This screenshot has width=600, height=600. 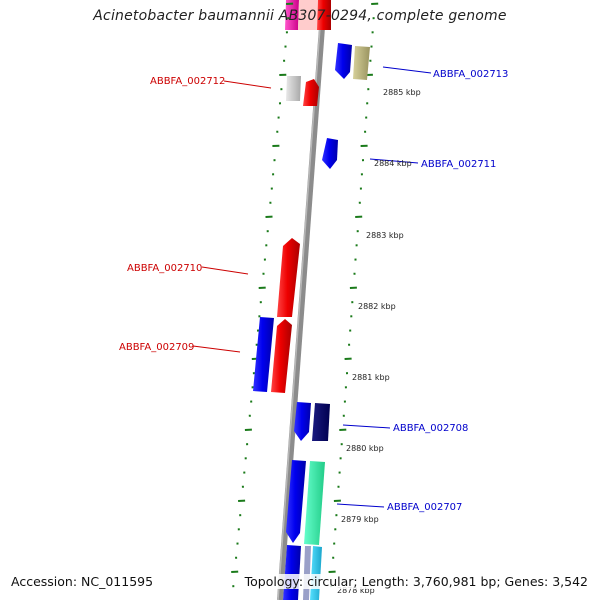 I want to click on gene-label-right: ABBFA_002711, so click(x=458, y=164).